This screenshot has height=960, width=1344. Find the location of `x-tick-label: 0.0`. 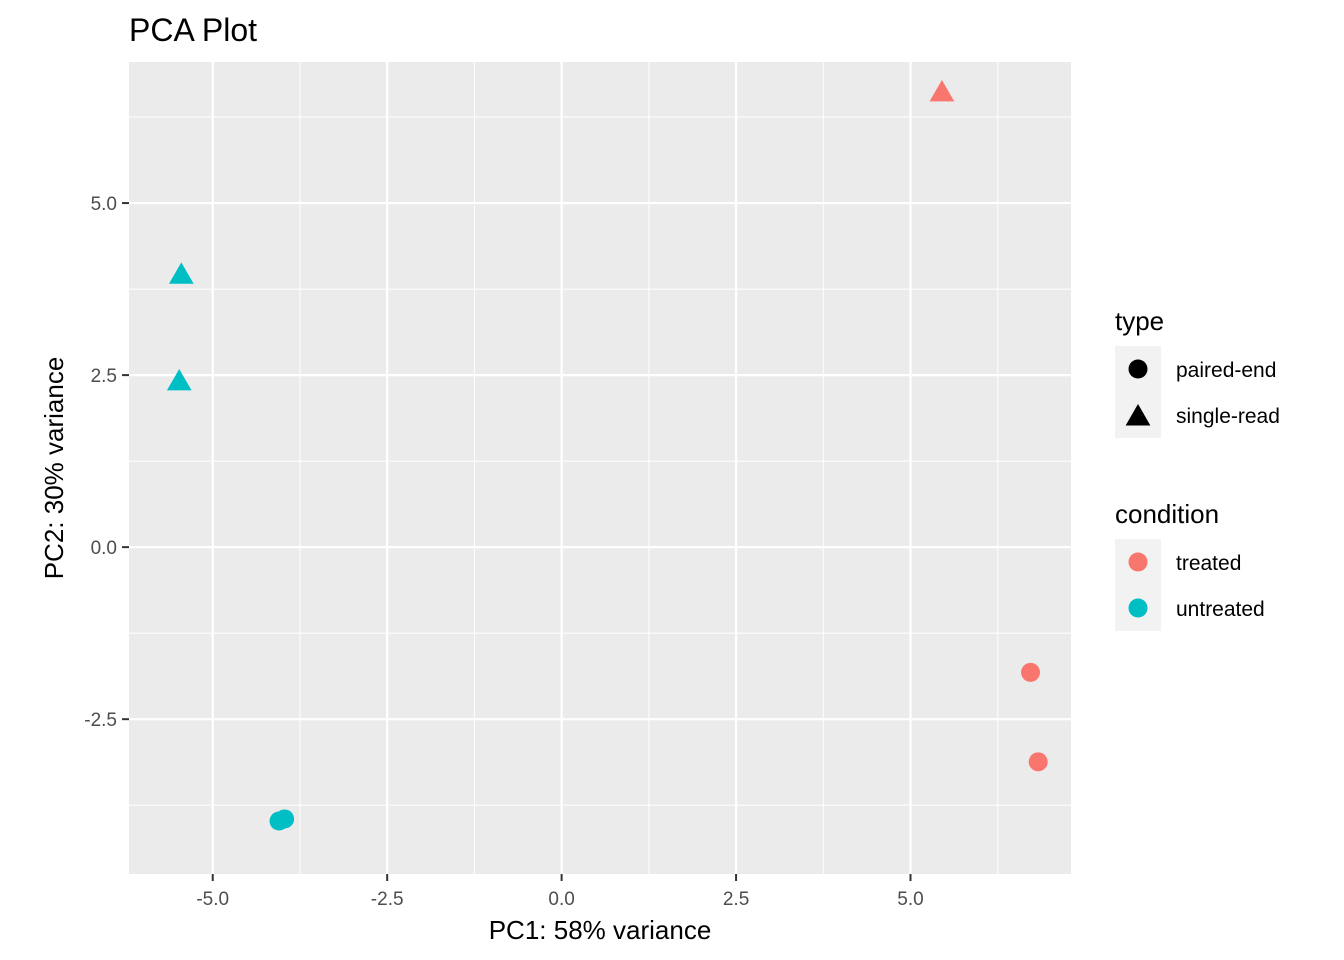

x-tick-label: 0.0 is located at coordinates (561, 899).